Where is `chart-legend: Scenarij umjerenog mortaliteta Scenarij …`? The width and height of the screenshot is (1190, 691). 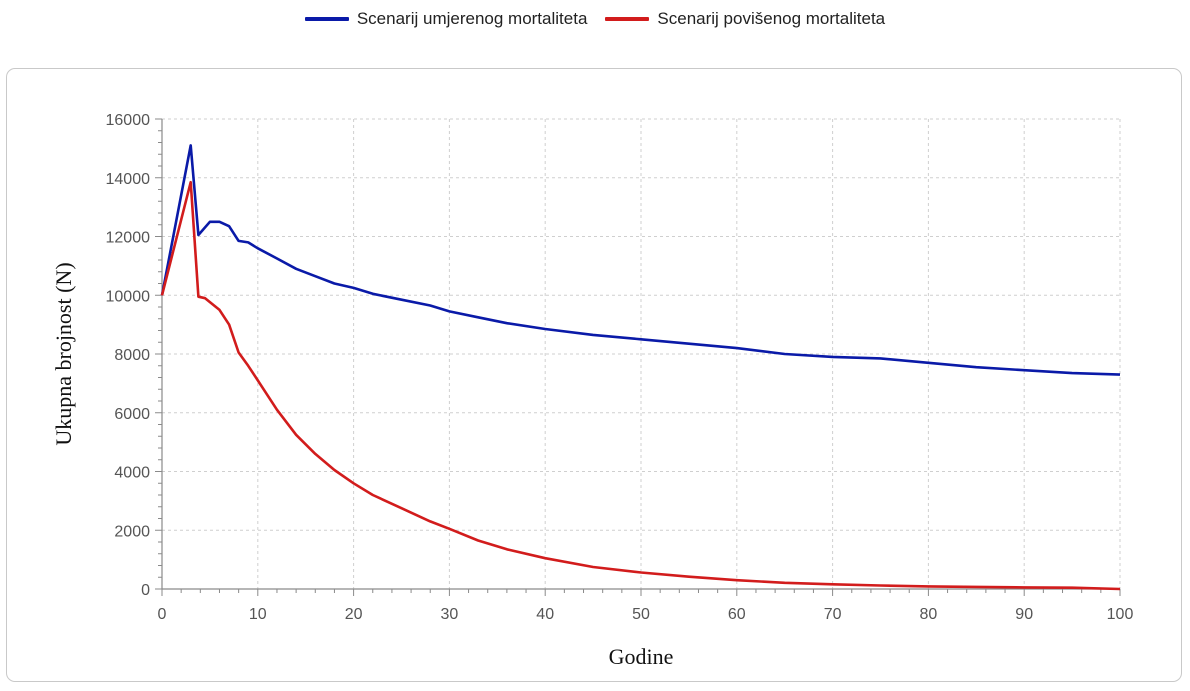
chart-legend: Scenarij umjerenog mortaliteta Scenarij … is located at coordinates (595, 19).